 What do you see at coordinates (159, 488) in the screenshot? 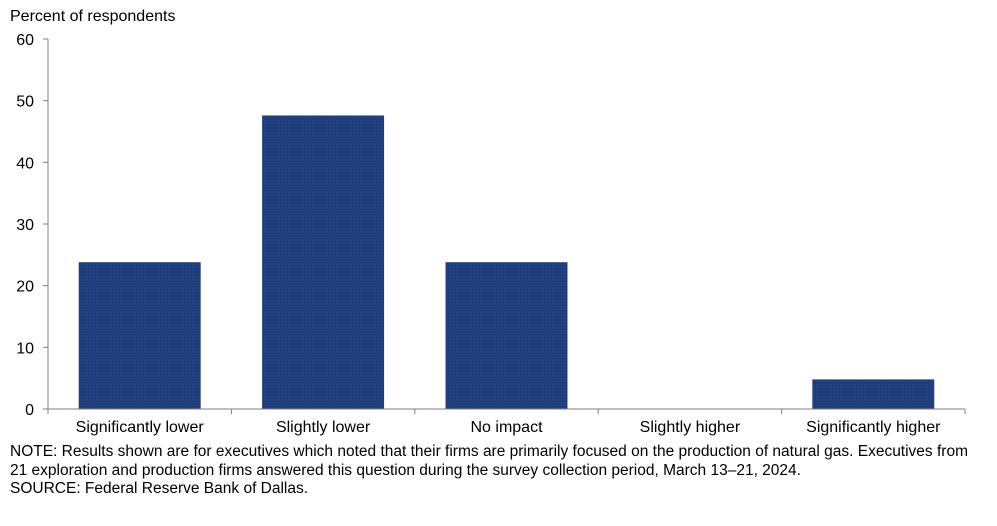
I see `source-text: SOURCE: Federal Reserve Bank of Dallas.` at bounding box center [159, 488].